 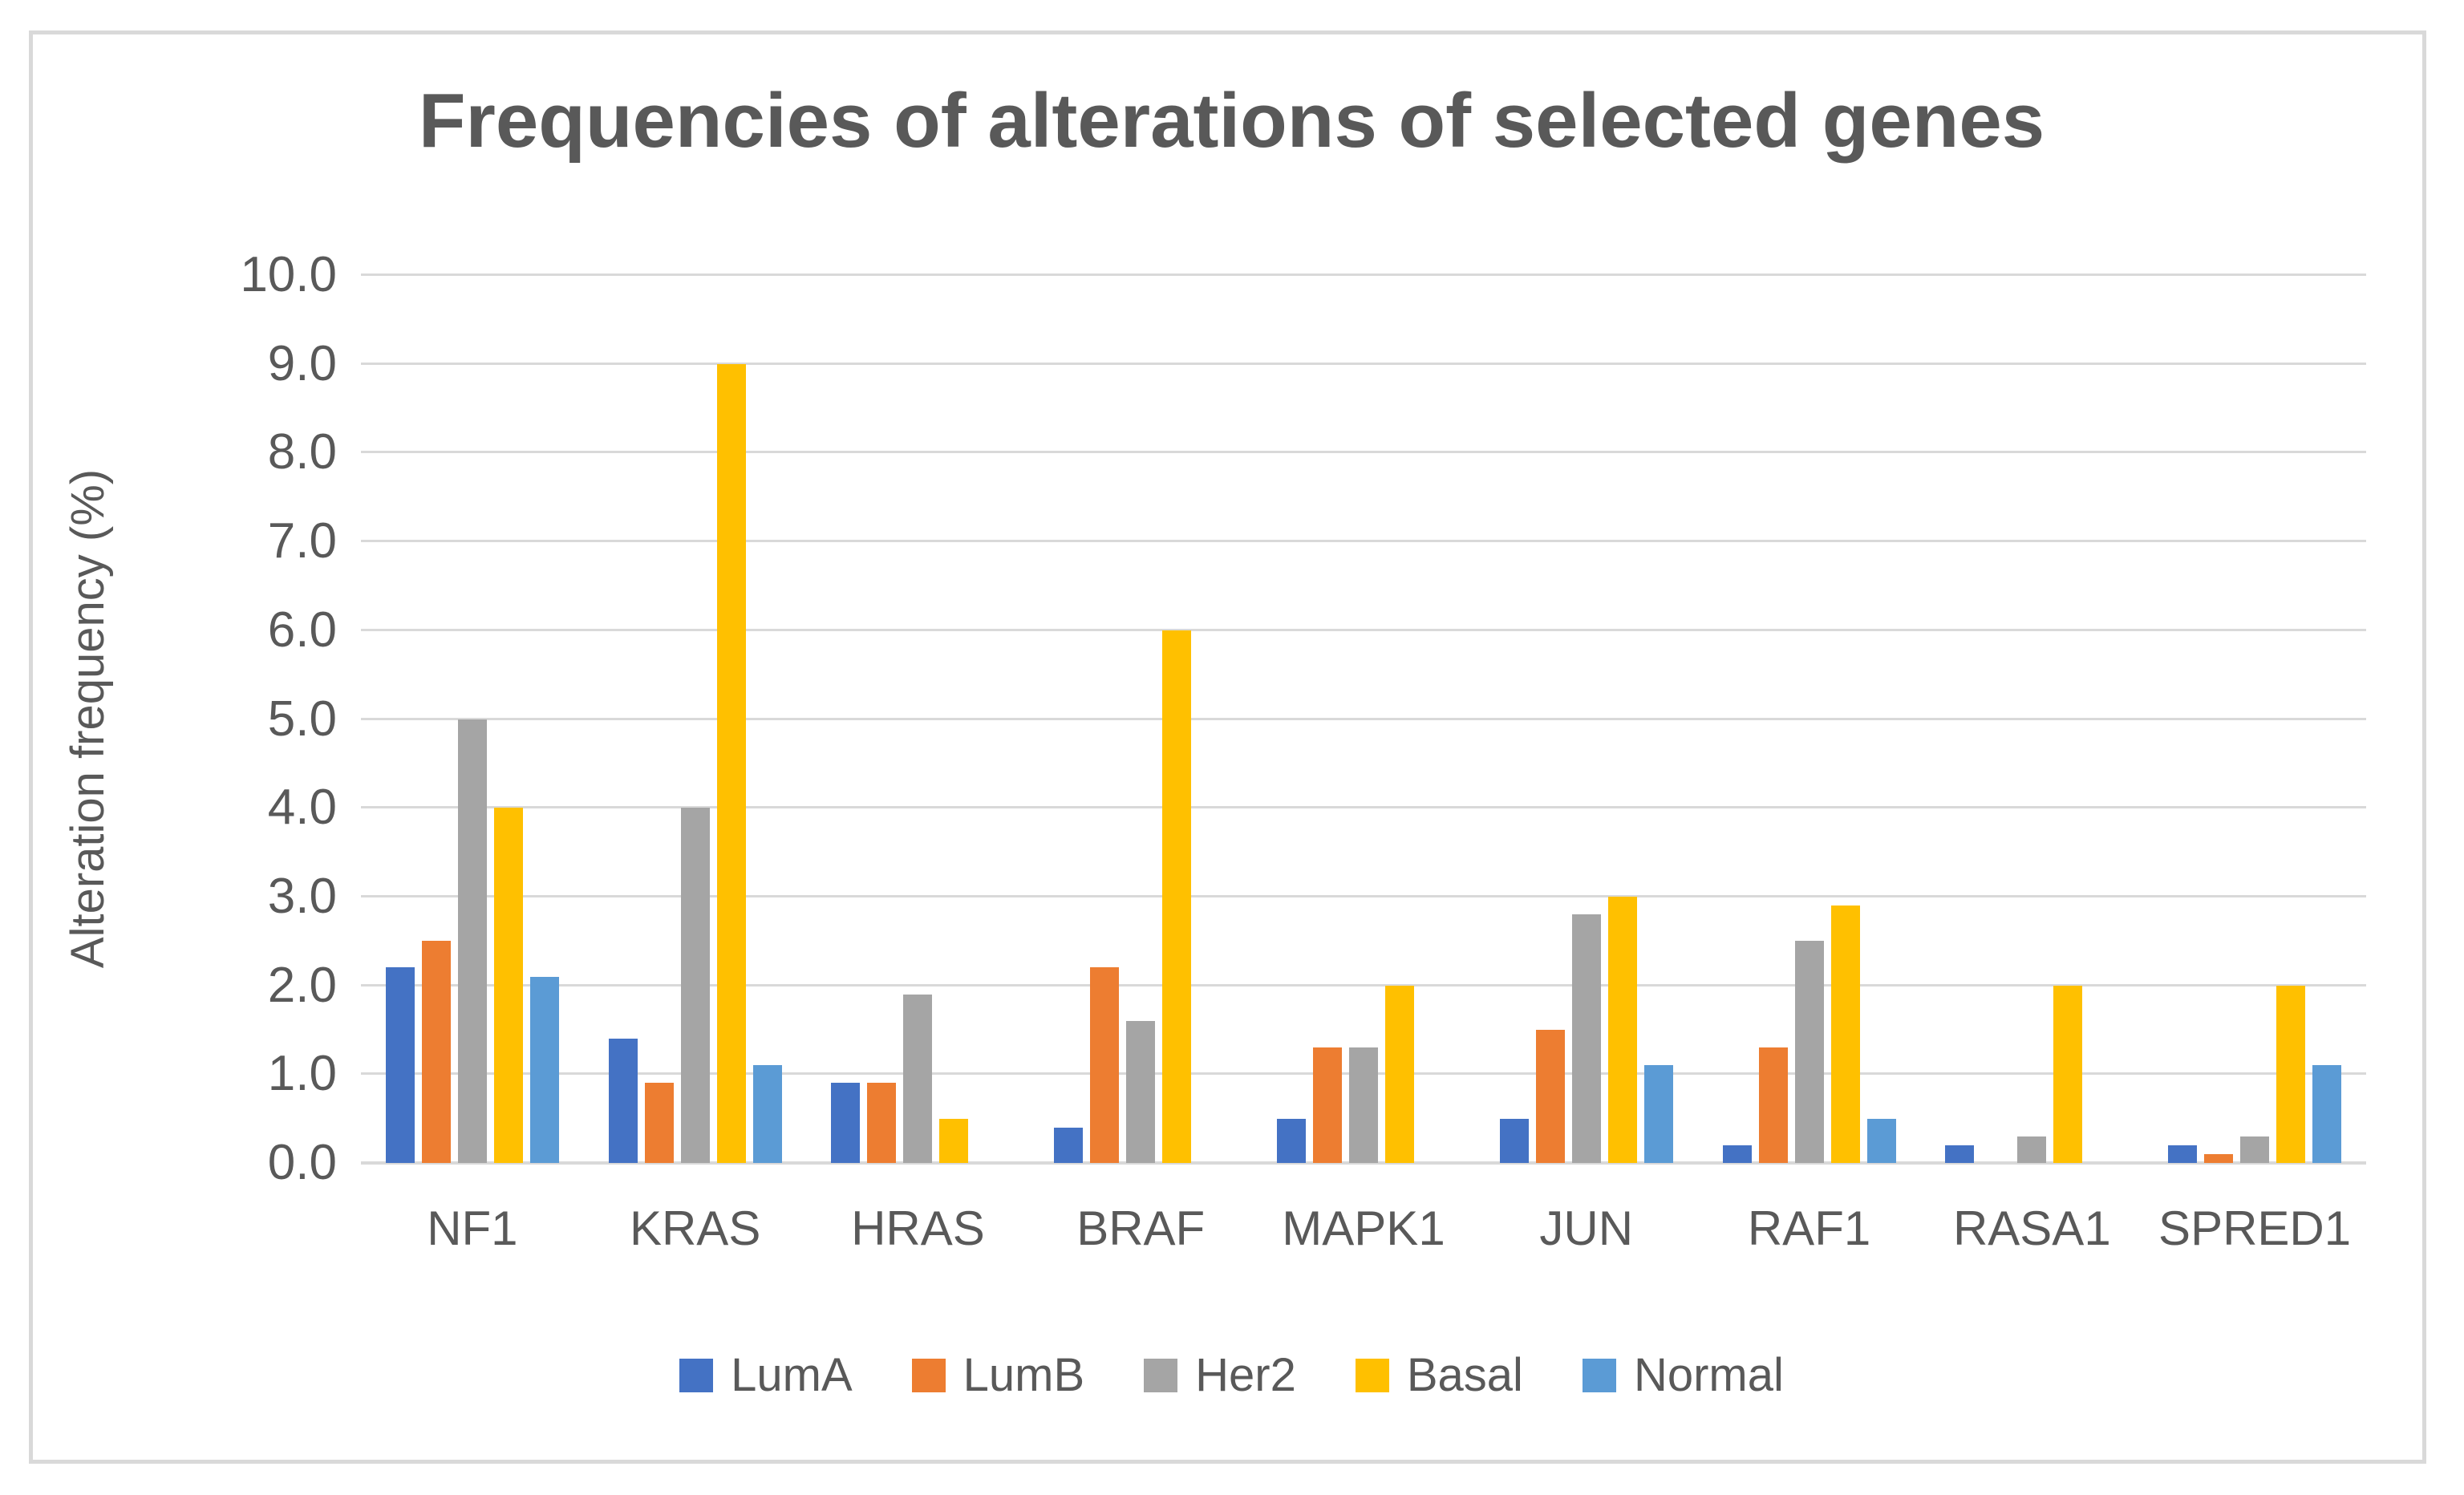 What do you see at coordinates (400, 1065) in the screenshot?
I see `bar-luma-nf1` at bounding box center [400, 1065].